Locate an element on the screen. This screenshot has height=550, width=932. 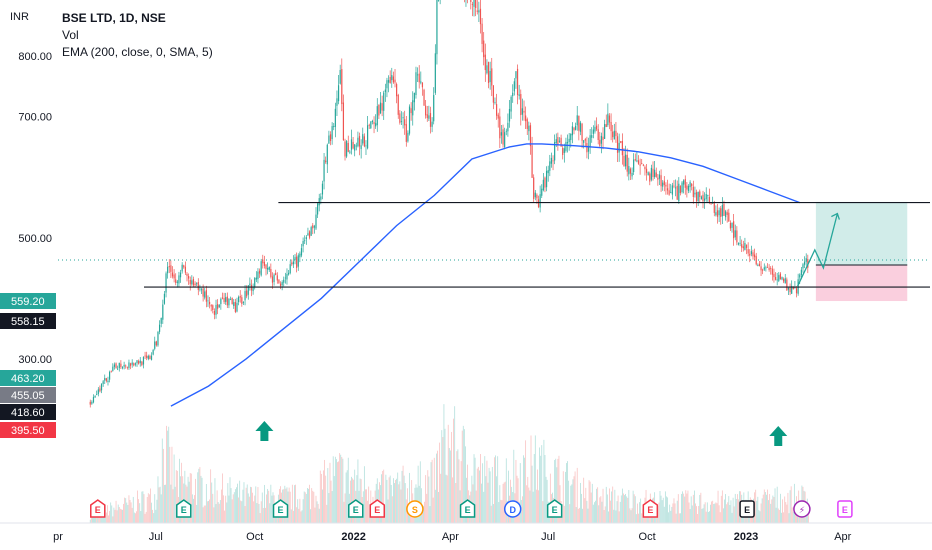
legend-volume: Vol is located at coordinates (70, 35).